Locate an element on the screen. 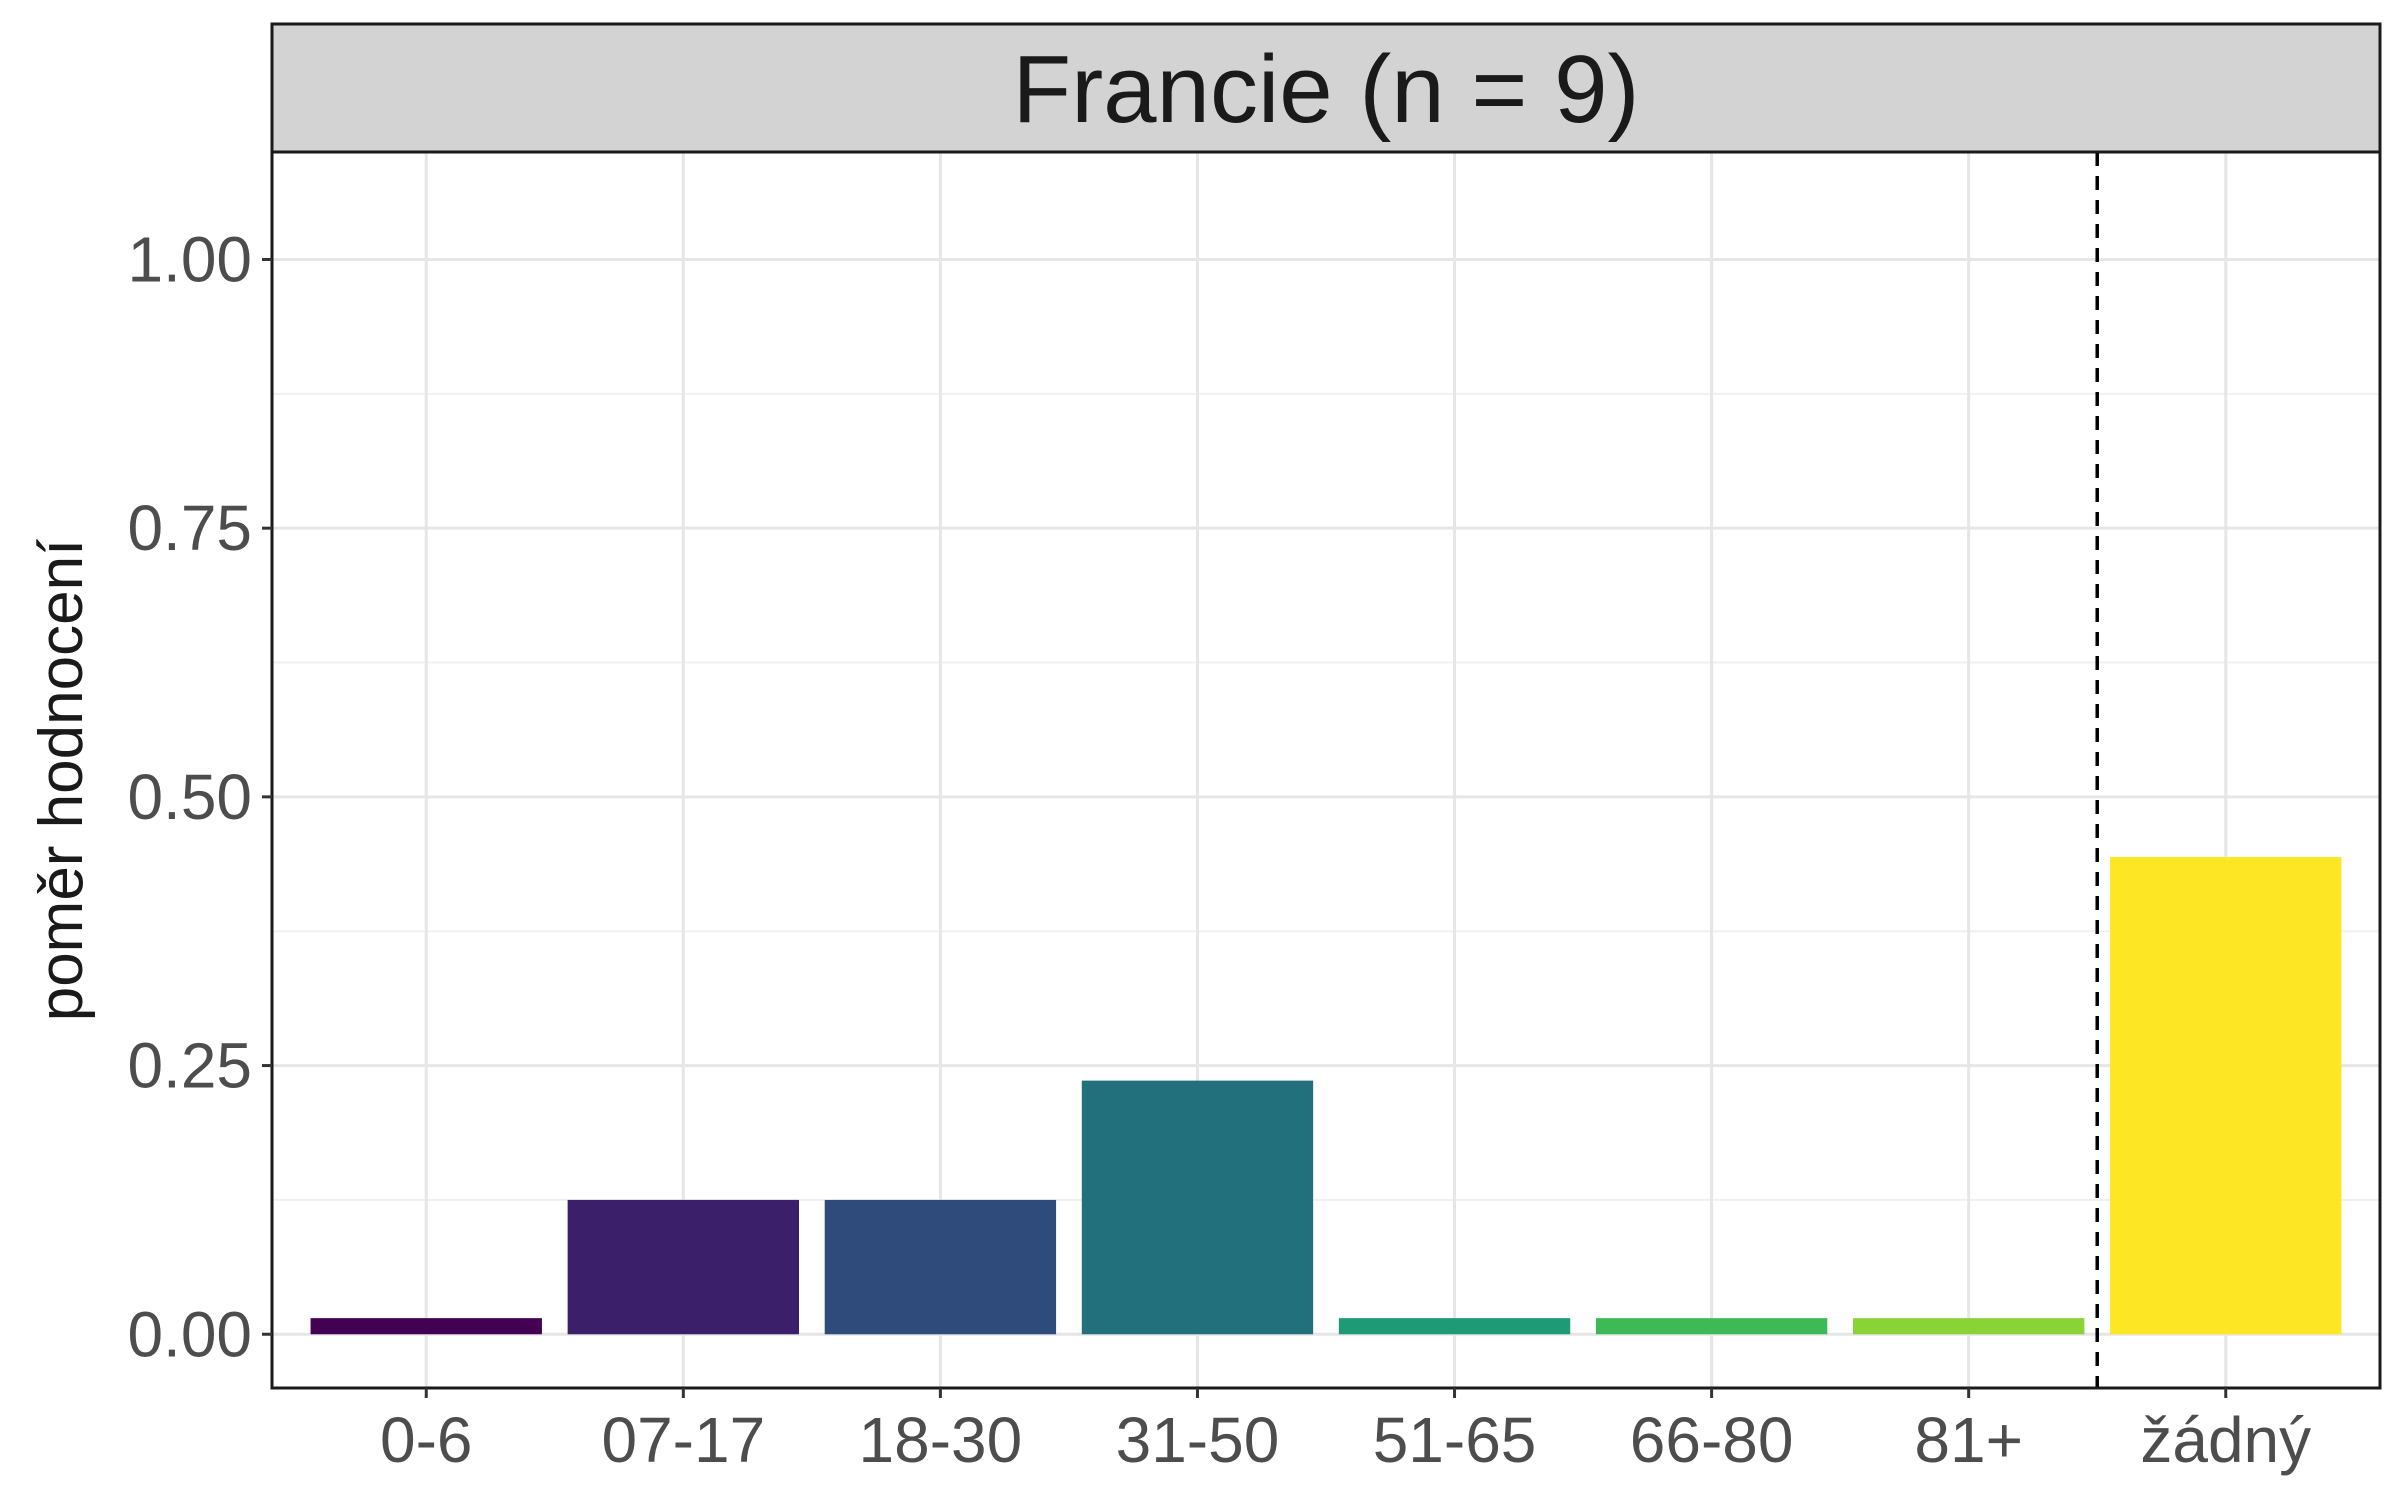  x-tick-label: 18-30 is located at coordinates (941, 1440).